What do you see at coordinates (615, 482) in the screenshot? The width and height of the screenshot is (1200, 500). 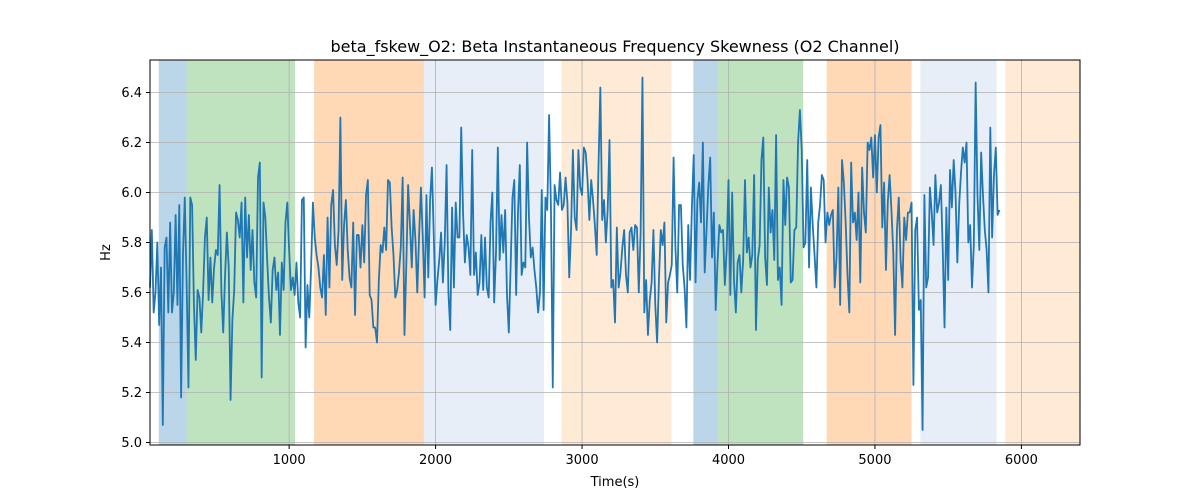 I see `x-axis-label: Time(s)` at bounding box center [615, 482].